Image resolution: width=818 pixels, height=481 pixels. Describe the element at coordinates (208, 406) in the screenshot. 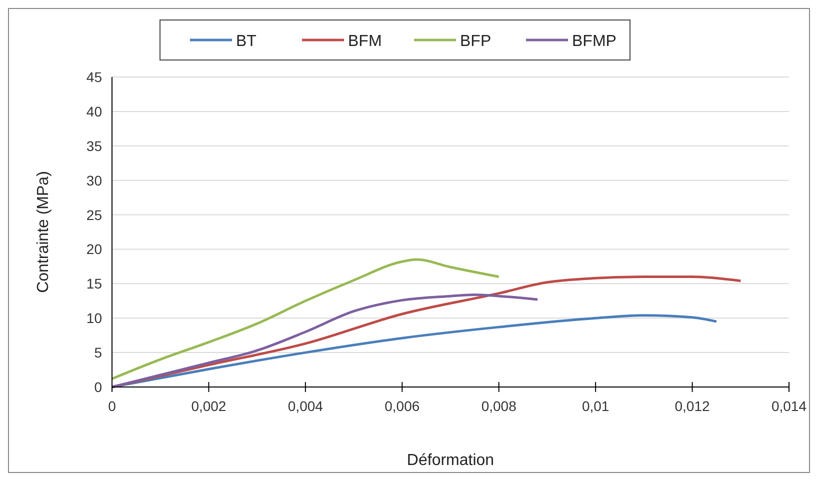

I see `x-tick-label: 0,002` at that location.